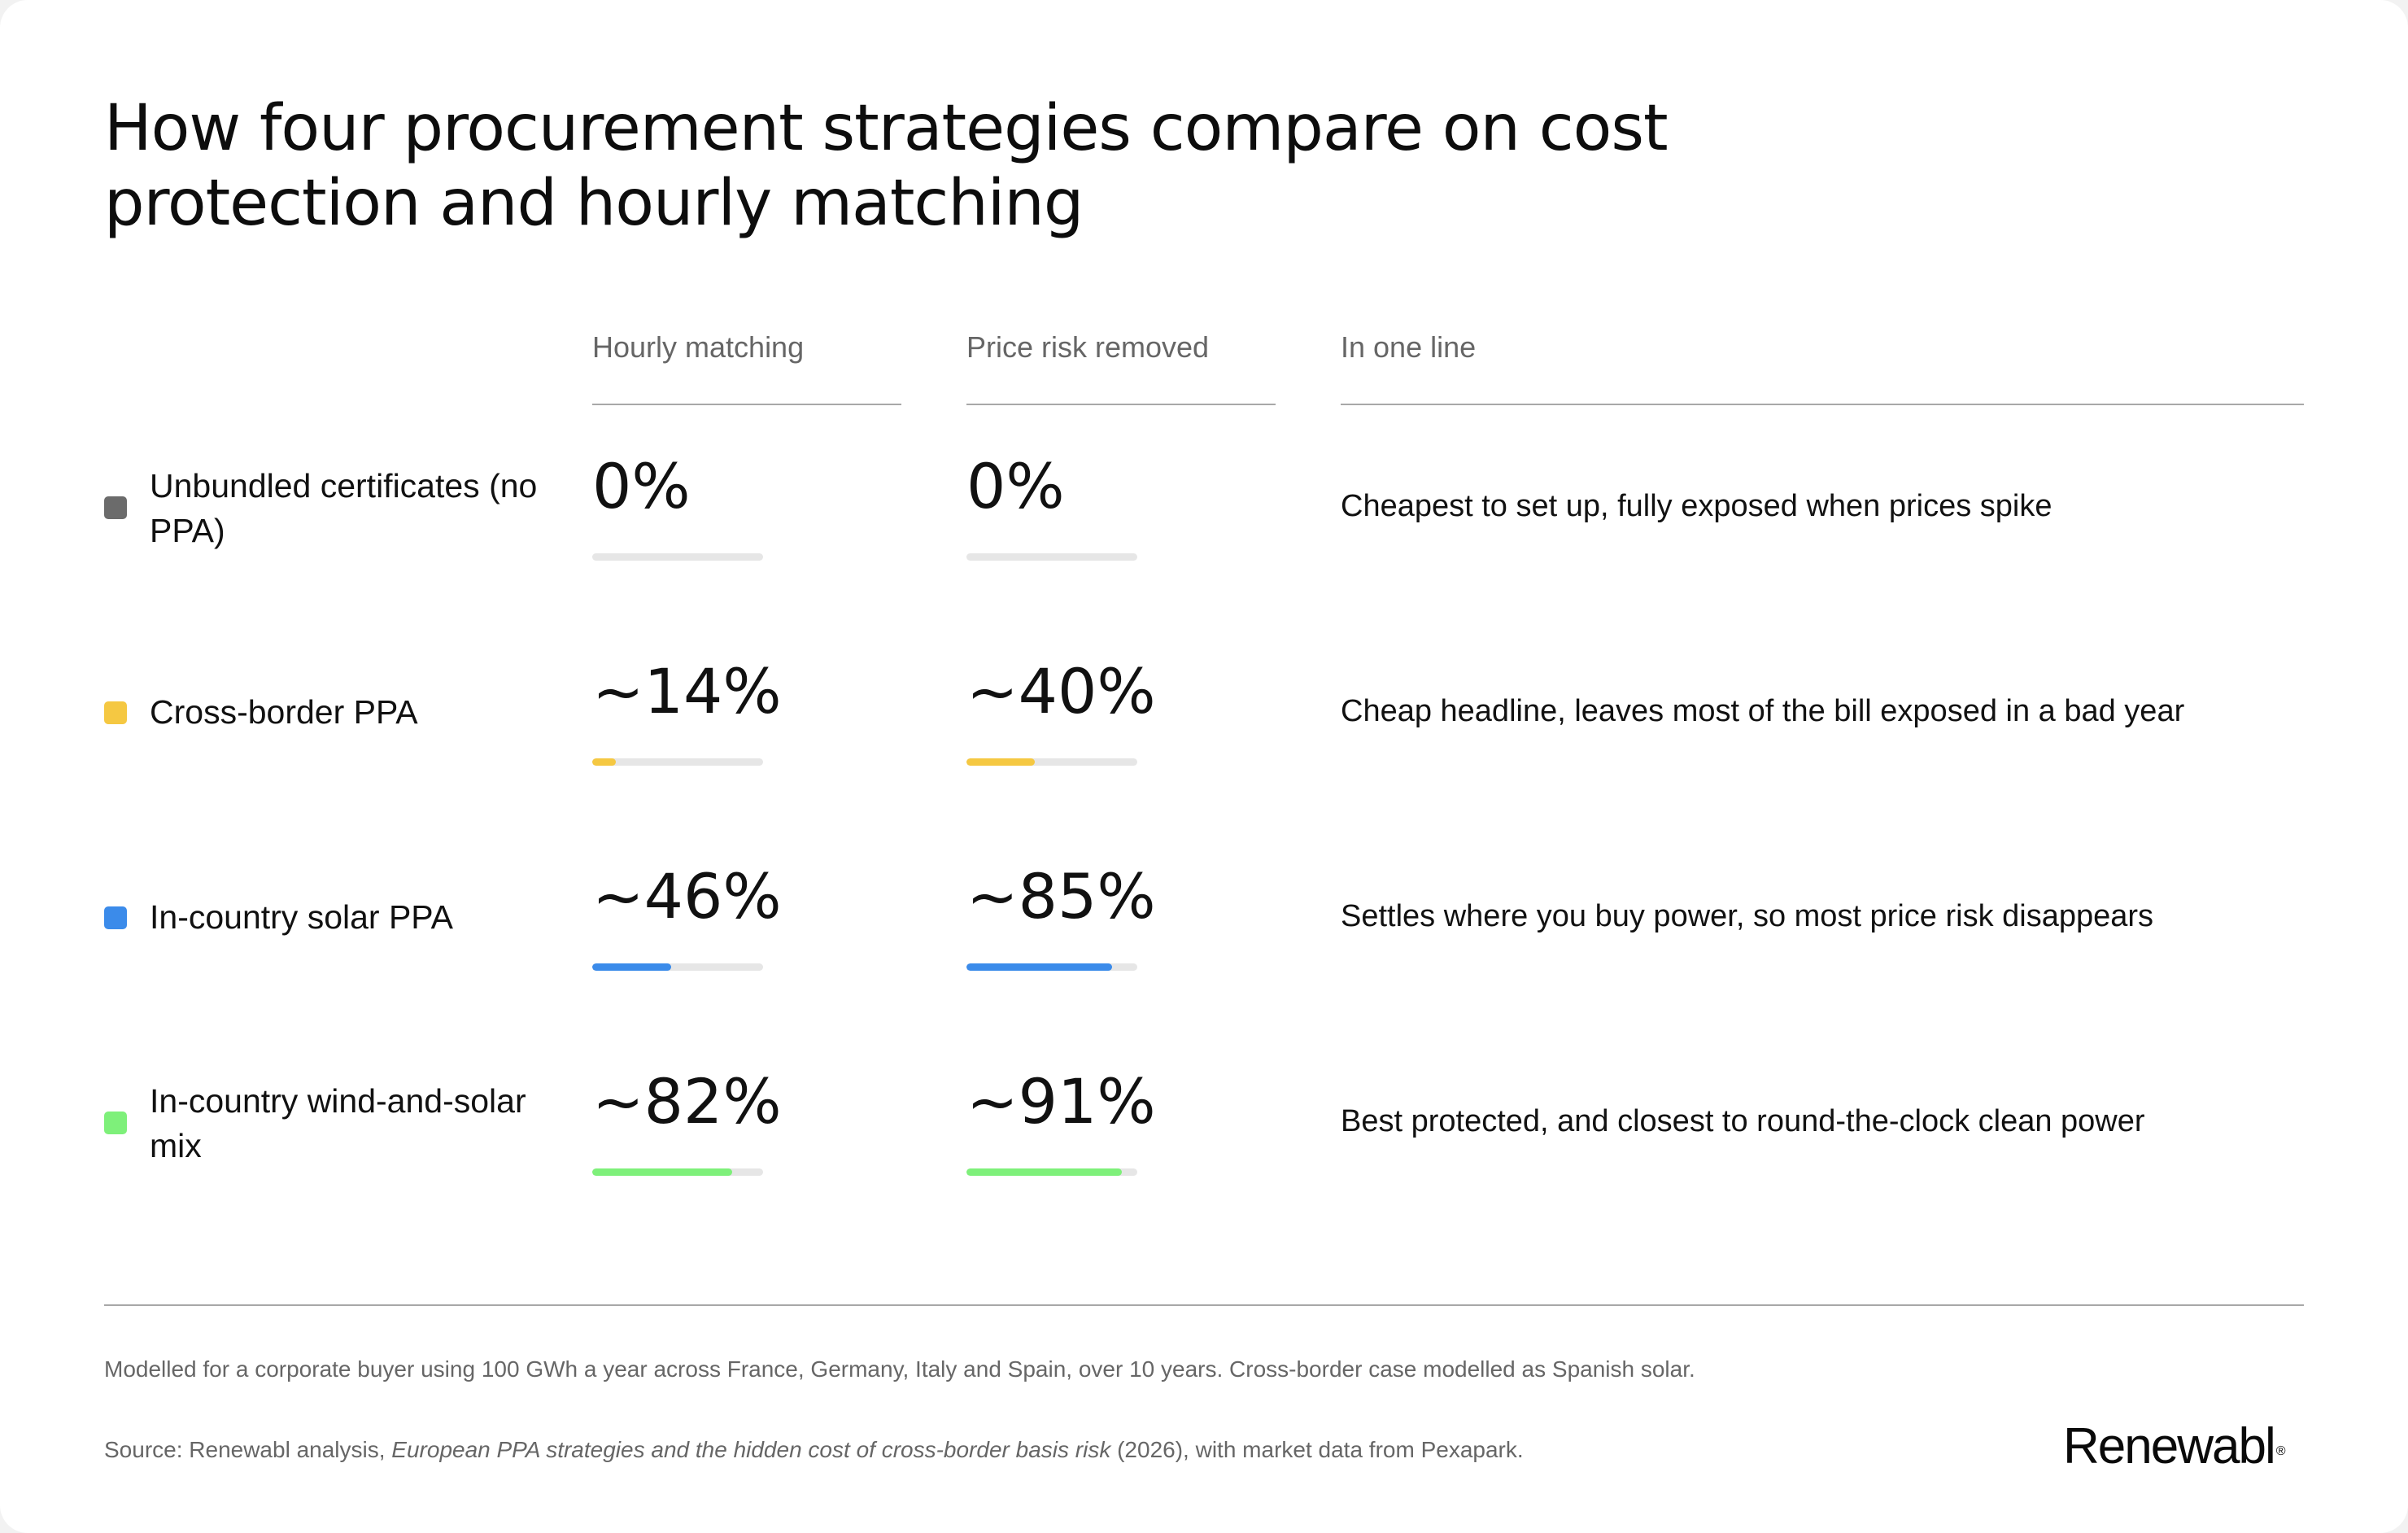  Describe the element at coordinates (747, 404) in the screenshot. I see `column-rule-hourly-matching` at that location.